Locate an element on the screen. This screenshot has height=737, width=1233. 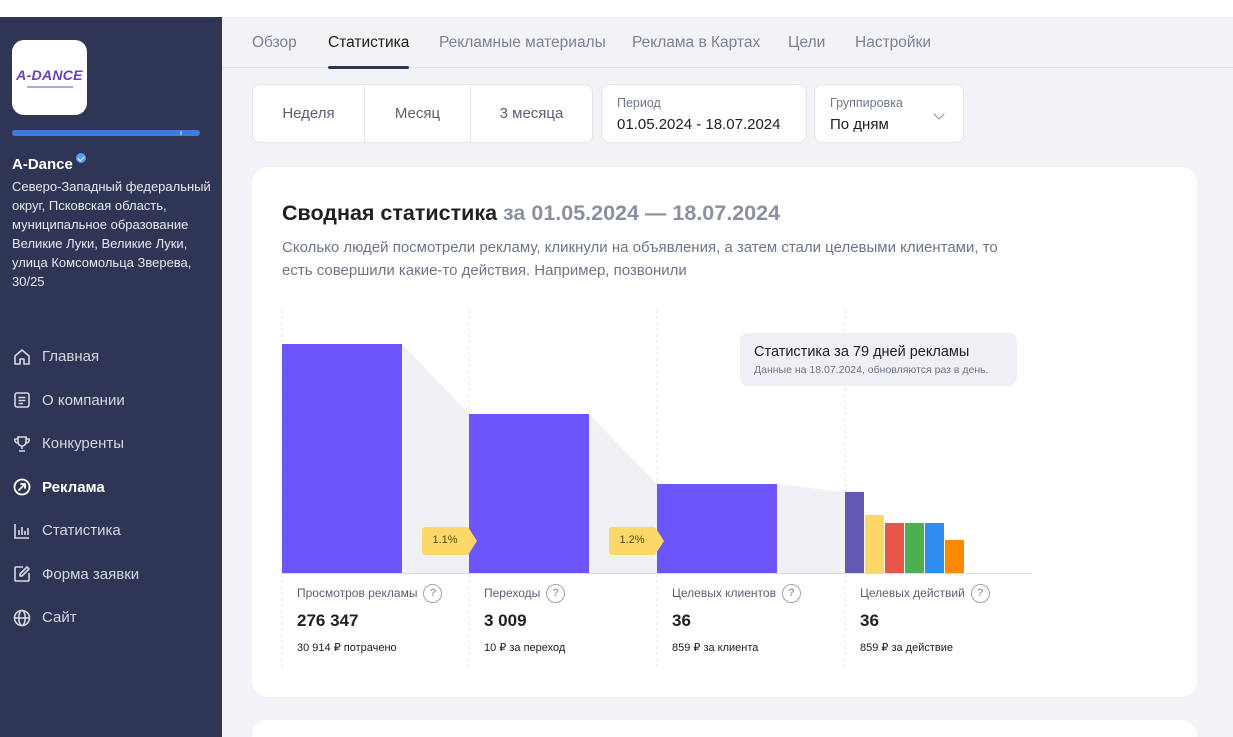
sidebar-item-lead-form: Форма заявки is located at coordinates (111, 575).